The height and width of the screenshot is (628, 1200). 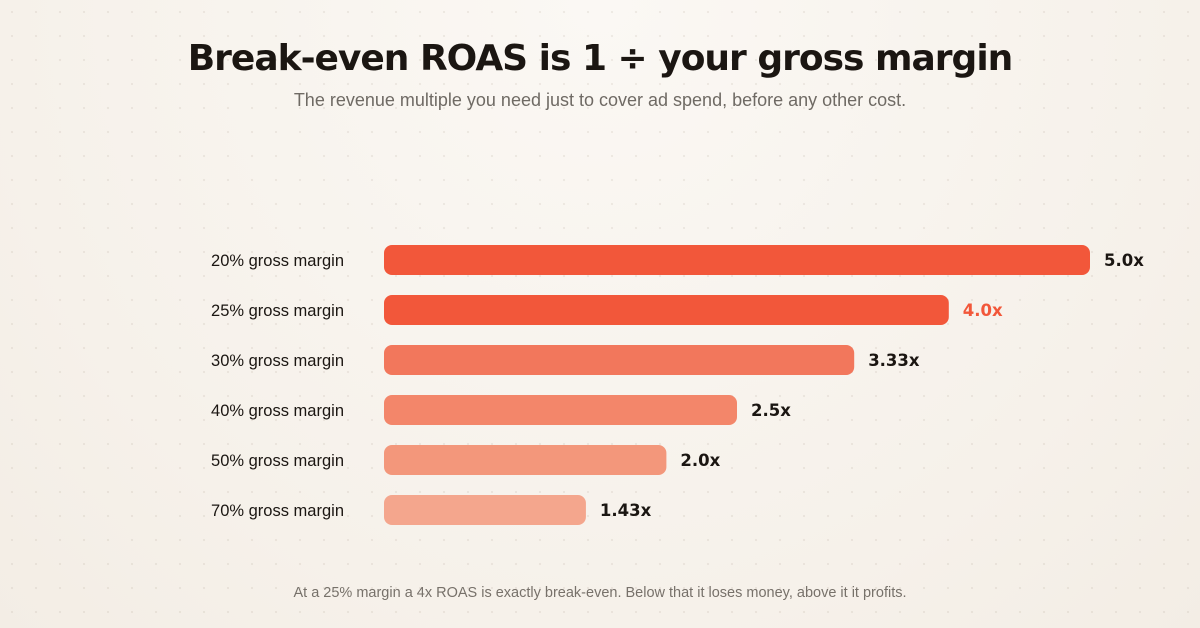 What do you see at coordinates (626, 510) in the screenshot?
I see `value-label: 1.43x` at bounding box center [626, 510].